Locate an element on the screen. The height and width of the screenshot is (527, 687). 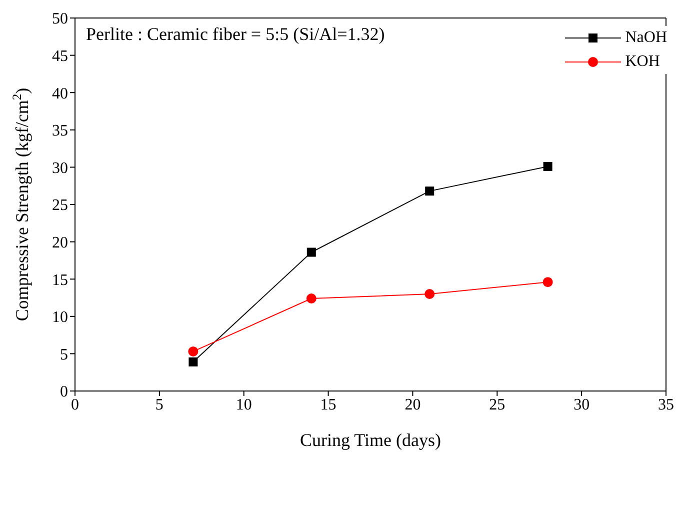
y-tick-label: 15 is located at coordinates (60, 280).